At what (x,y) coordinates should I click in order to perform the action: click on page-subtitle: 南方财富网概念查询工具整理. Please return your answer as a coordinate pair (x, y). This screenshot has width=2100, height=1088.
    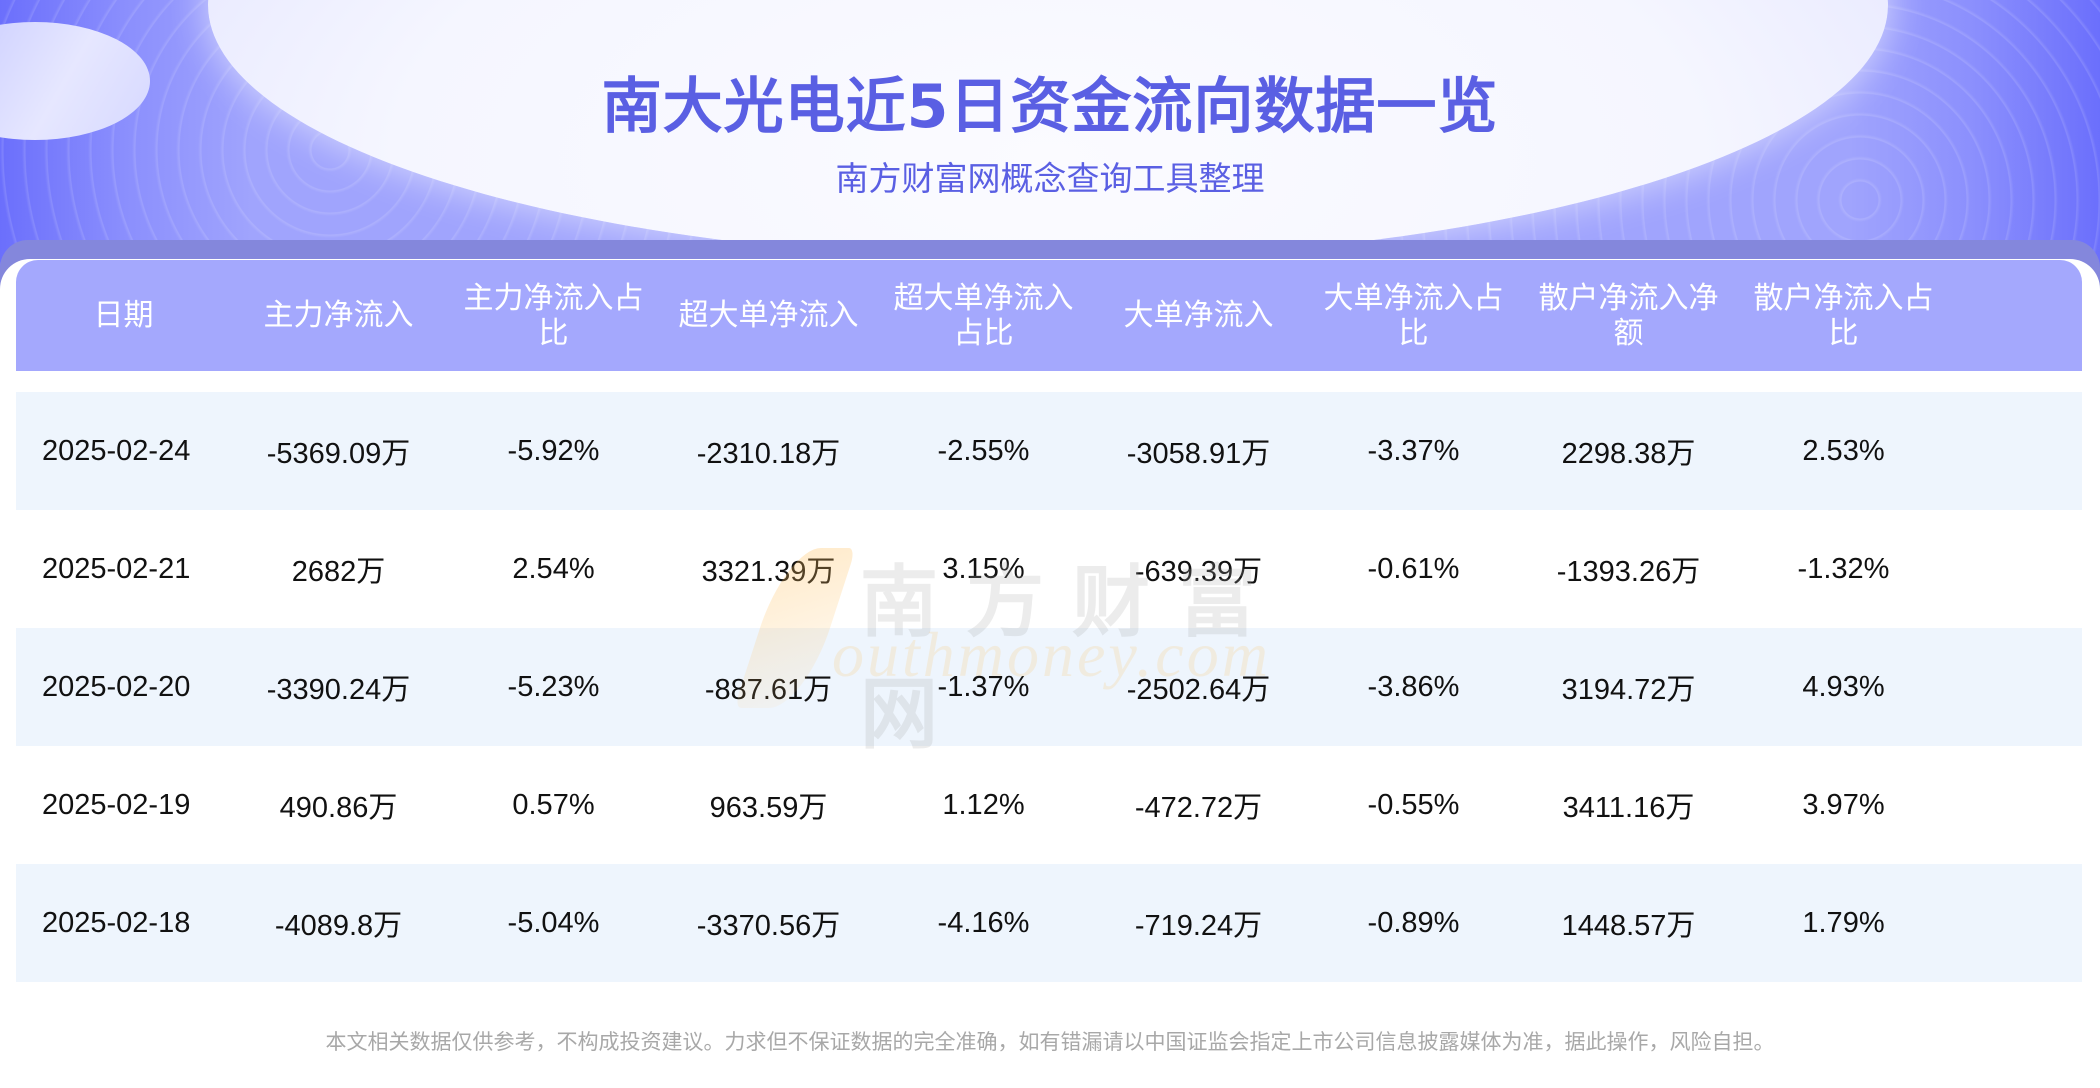
    Looking at the image, I should click on (1050, 178).